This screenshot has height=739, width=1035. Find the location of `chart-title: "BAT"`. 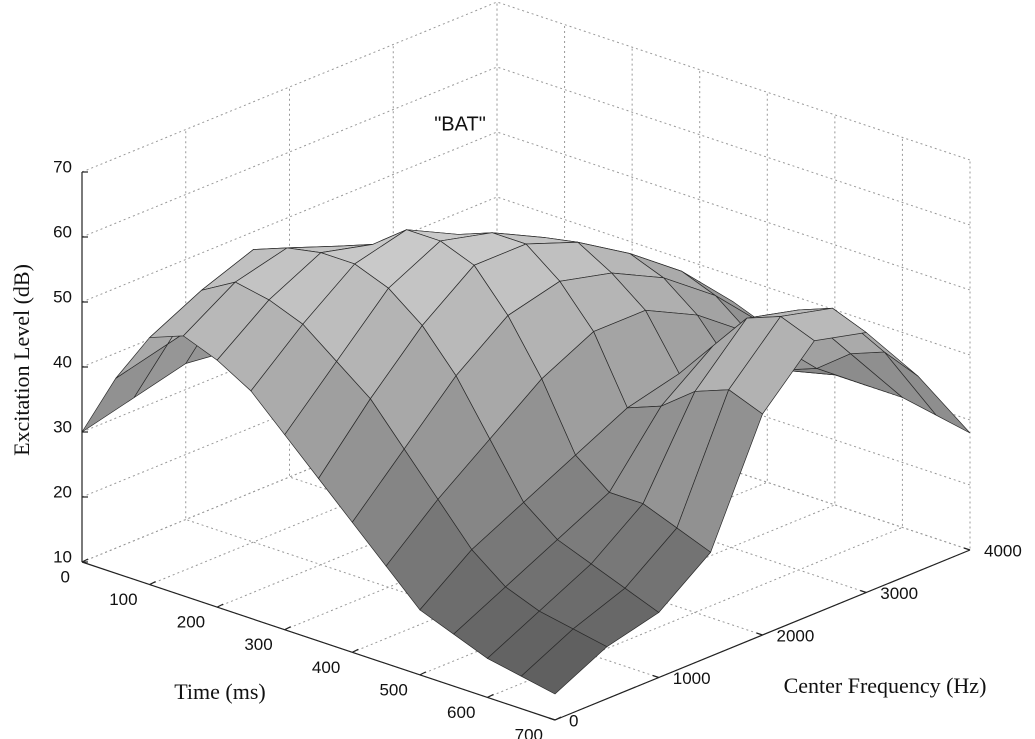

chart-title: "BAT" is located at coordinates (460, 124).